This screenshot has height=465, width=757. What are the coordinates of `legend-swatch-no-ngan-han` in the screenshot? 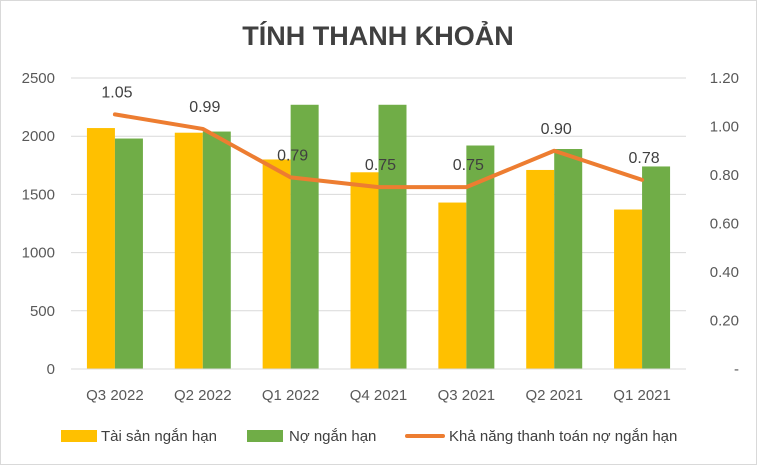 It's located at (265, 436).